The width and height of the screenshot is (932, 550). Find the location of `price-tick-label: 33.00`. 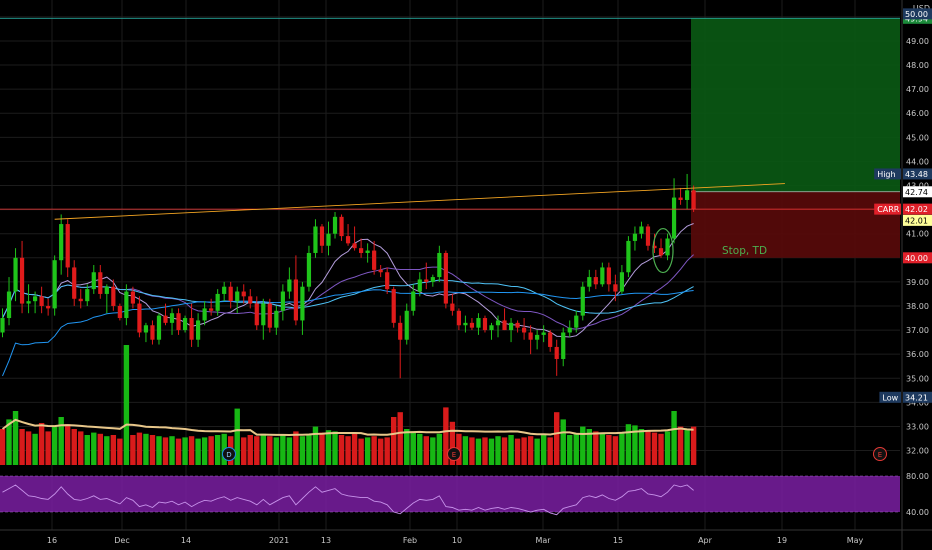

price-tick-label: 33.00 is located at coordinates (917, 426).